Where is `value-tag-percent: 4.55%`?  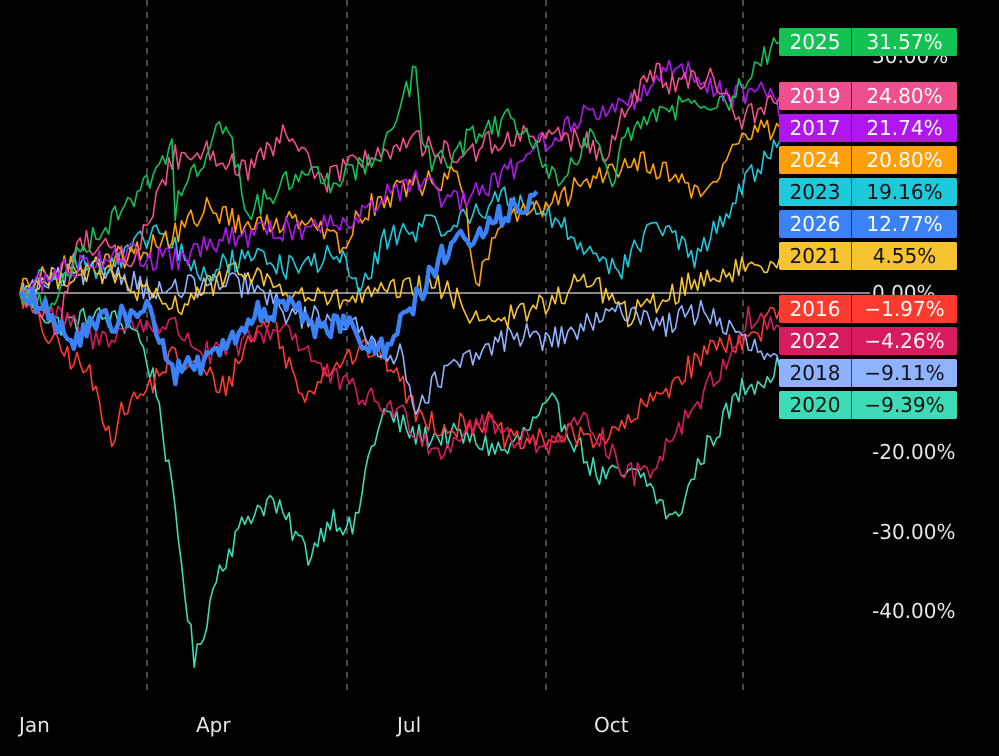
value-tag-percent: 4.55% is located at coordinates (904, 256).